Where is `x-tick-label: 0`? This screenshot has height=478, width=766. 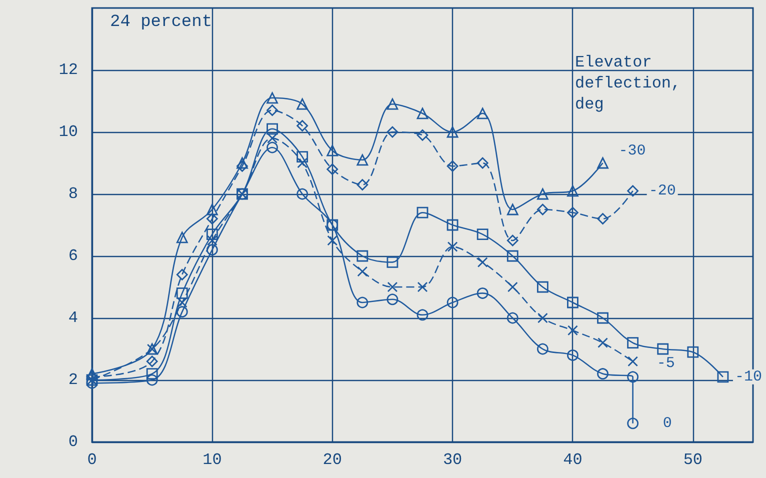
x-tick-label: 0 is located at coordinates (92, 460).